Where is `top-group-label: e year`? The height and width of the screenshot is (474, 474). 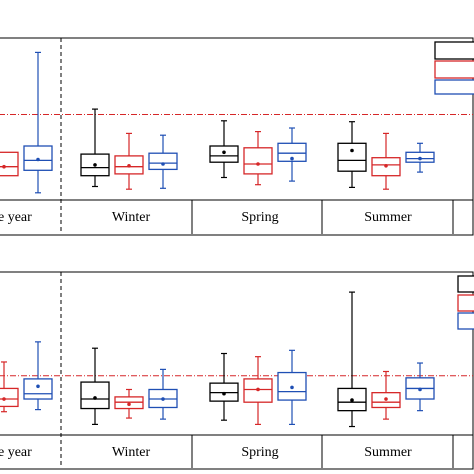
top-group-label: e year is located at coordinates (16, 217).